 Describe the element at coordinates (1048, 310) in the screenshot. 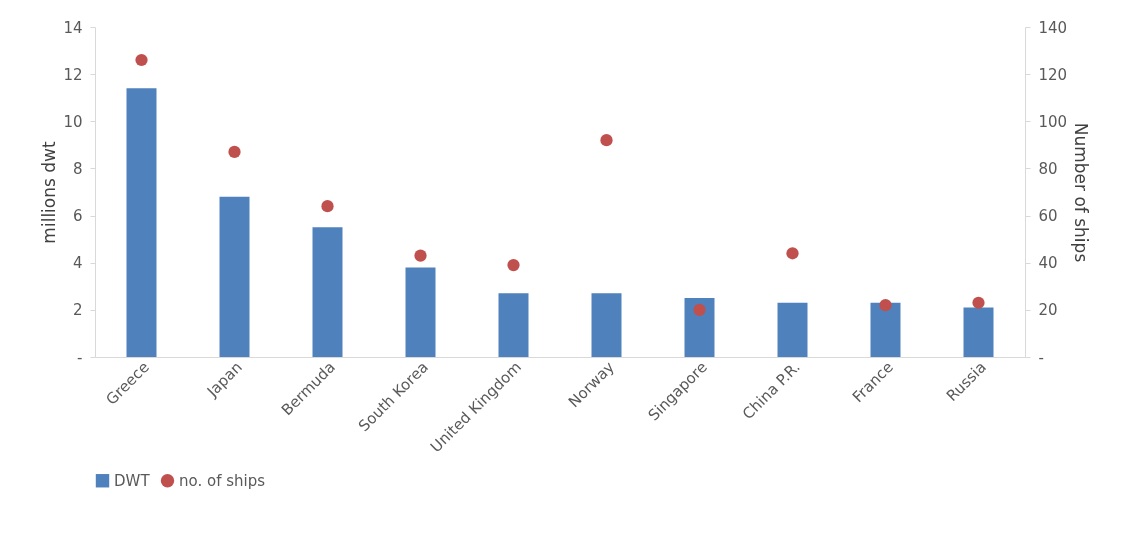

I see `y2-tick-label: 20` at that location.